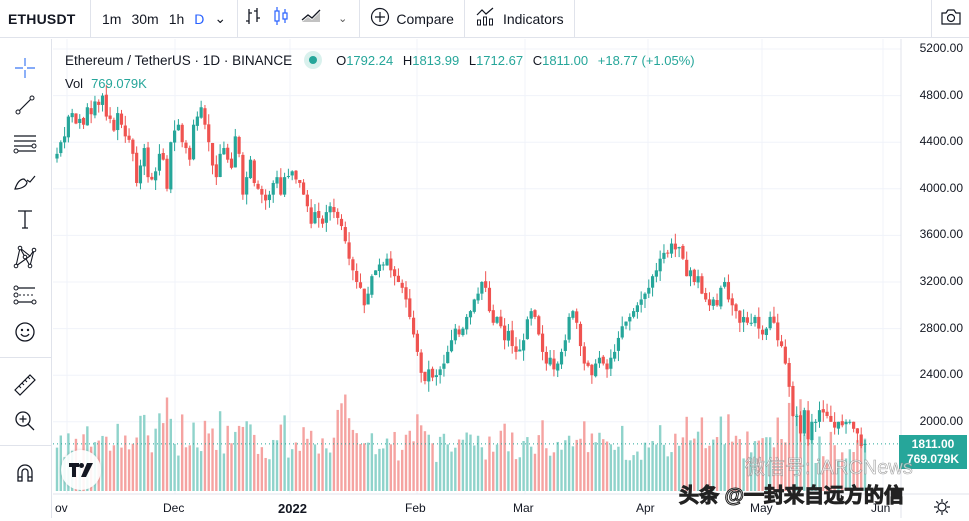 This screenshot has width=969, height=521. I want to click on price-tick-label: 3600.00, so click(941, 234).